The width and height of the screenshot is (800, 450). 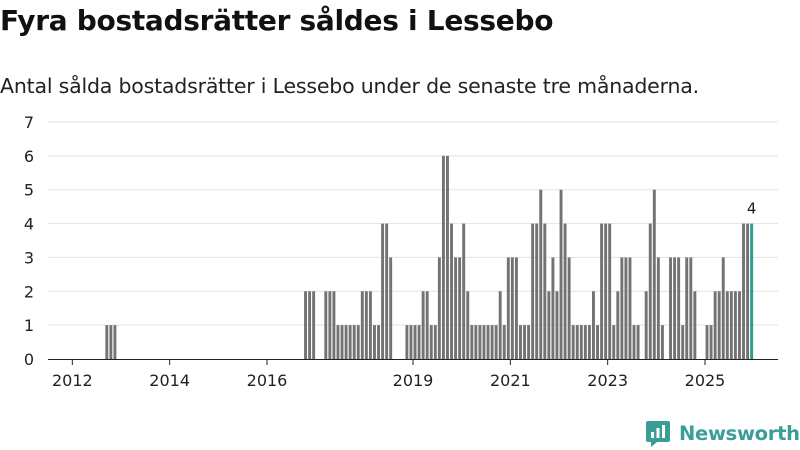 What do you see at coordinates (752, 291) in the screenshot?
I see `bar-latest` at bounding box center [752, 291].